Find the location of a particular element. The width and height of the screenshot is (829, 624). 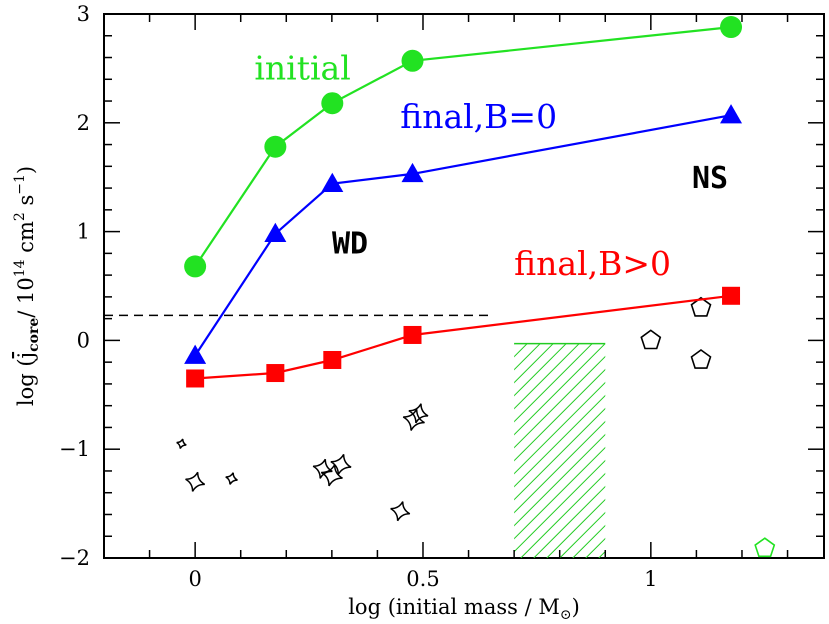

hatched-region-layer is located at coordinates (671, 450).